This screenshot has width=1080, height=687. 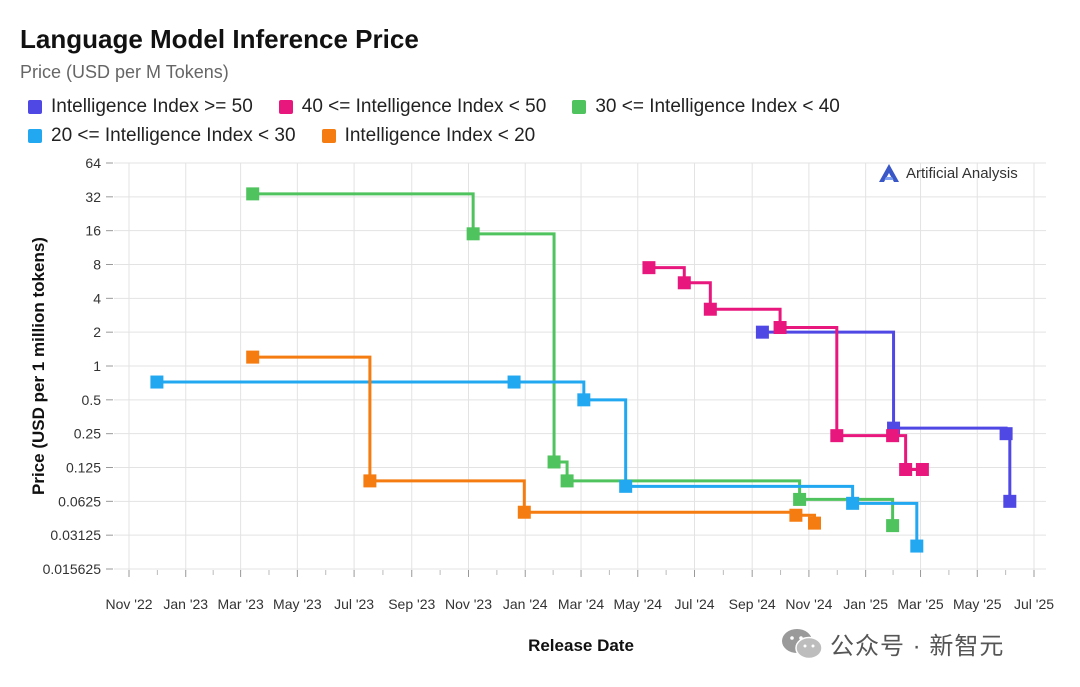 I want to click on x-tick-label: Mar '23, so click(x=240, y=604).